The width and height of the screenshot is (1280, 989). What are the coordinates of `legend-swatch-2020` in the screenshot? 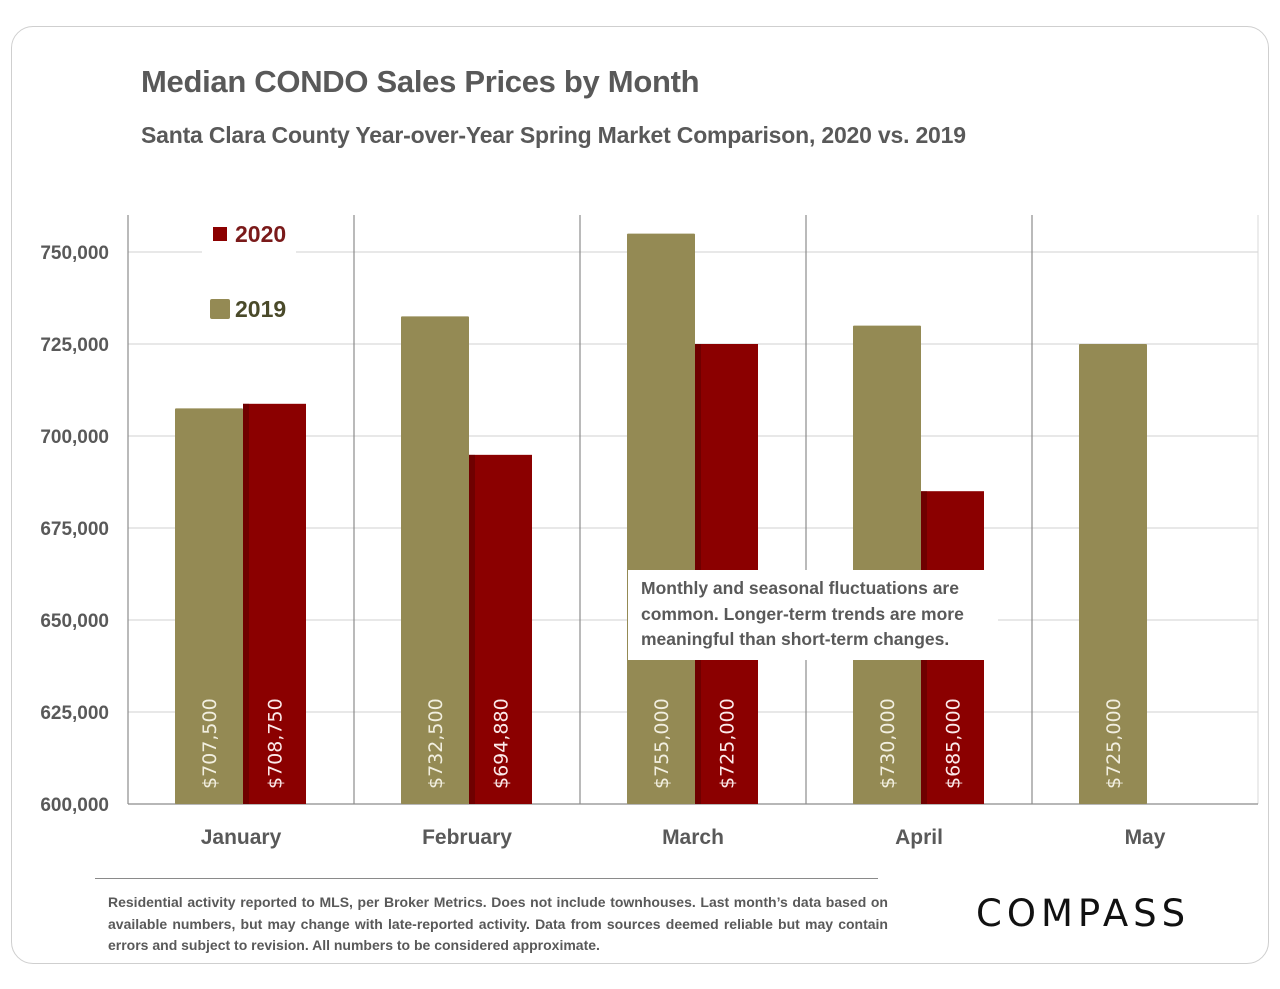 It's located at (220, 234).